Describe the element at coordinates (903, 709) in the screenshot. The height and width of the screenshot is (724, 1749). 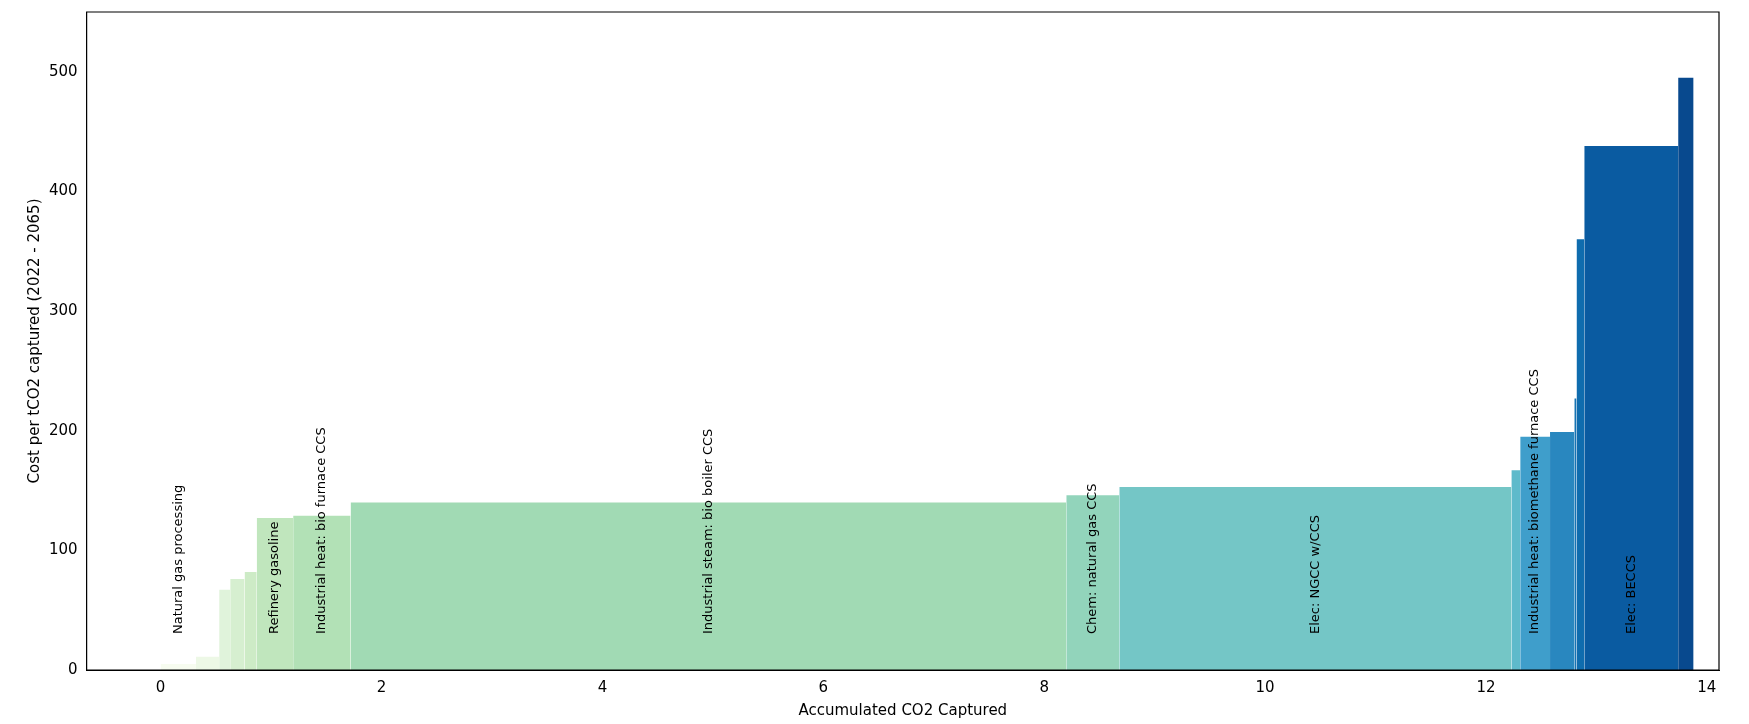
I see `x-axis-title: Accumulated CO2 Captured` at that location.